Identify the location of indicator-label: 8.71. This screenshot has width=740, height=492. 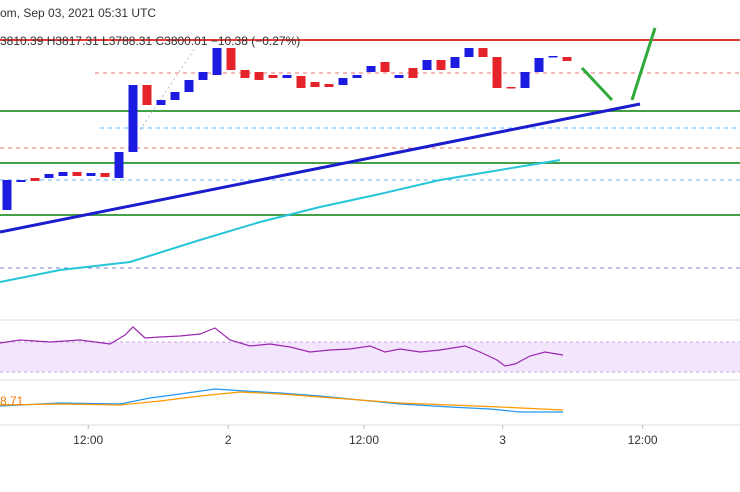
(12, 401).